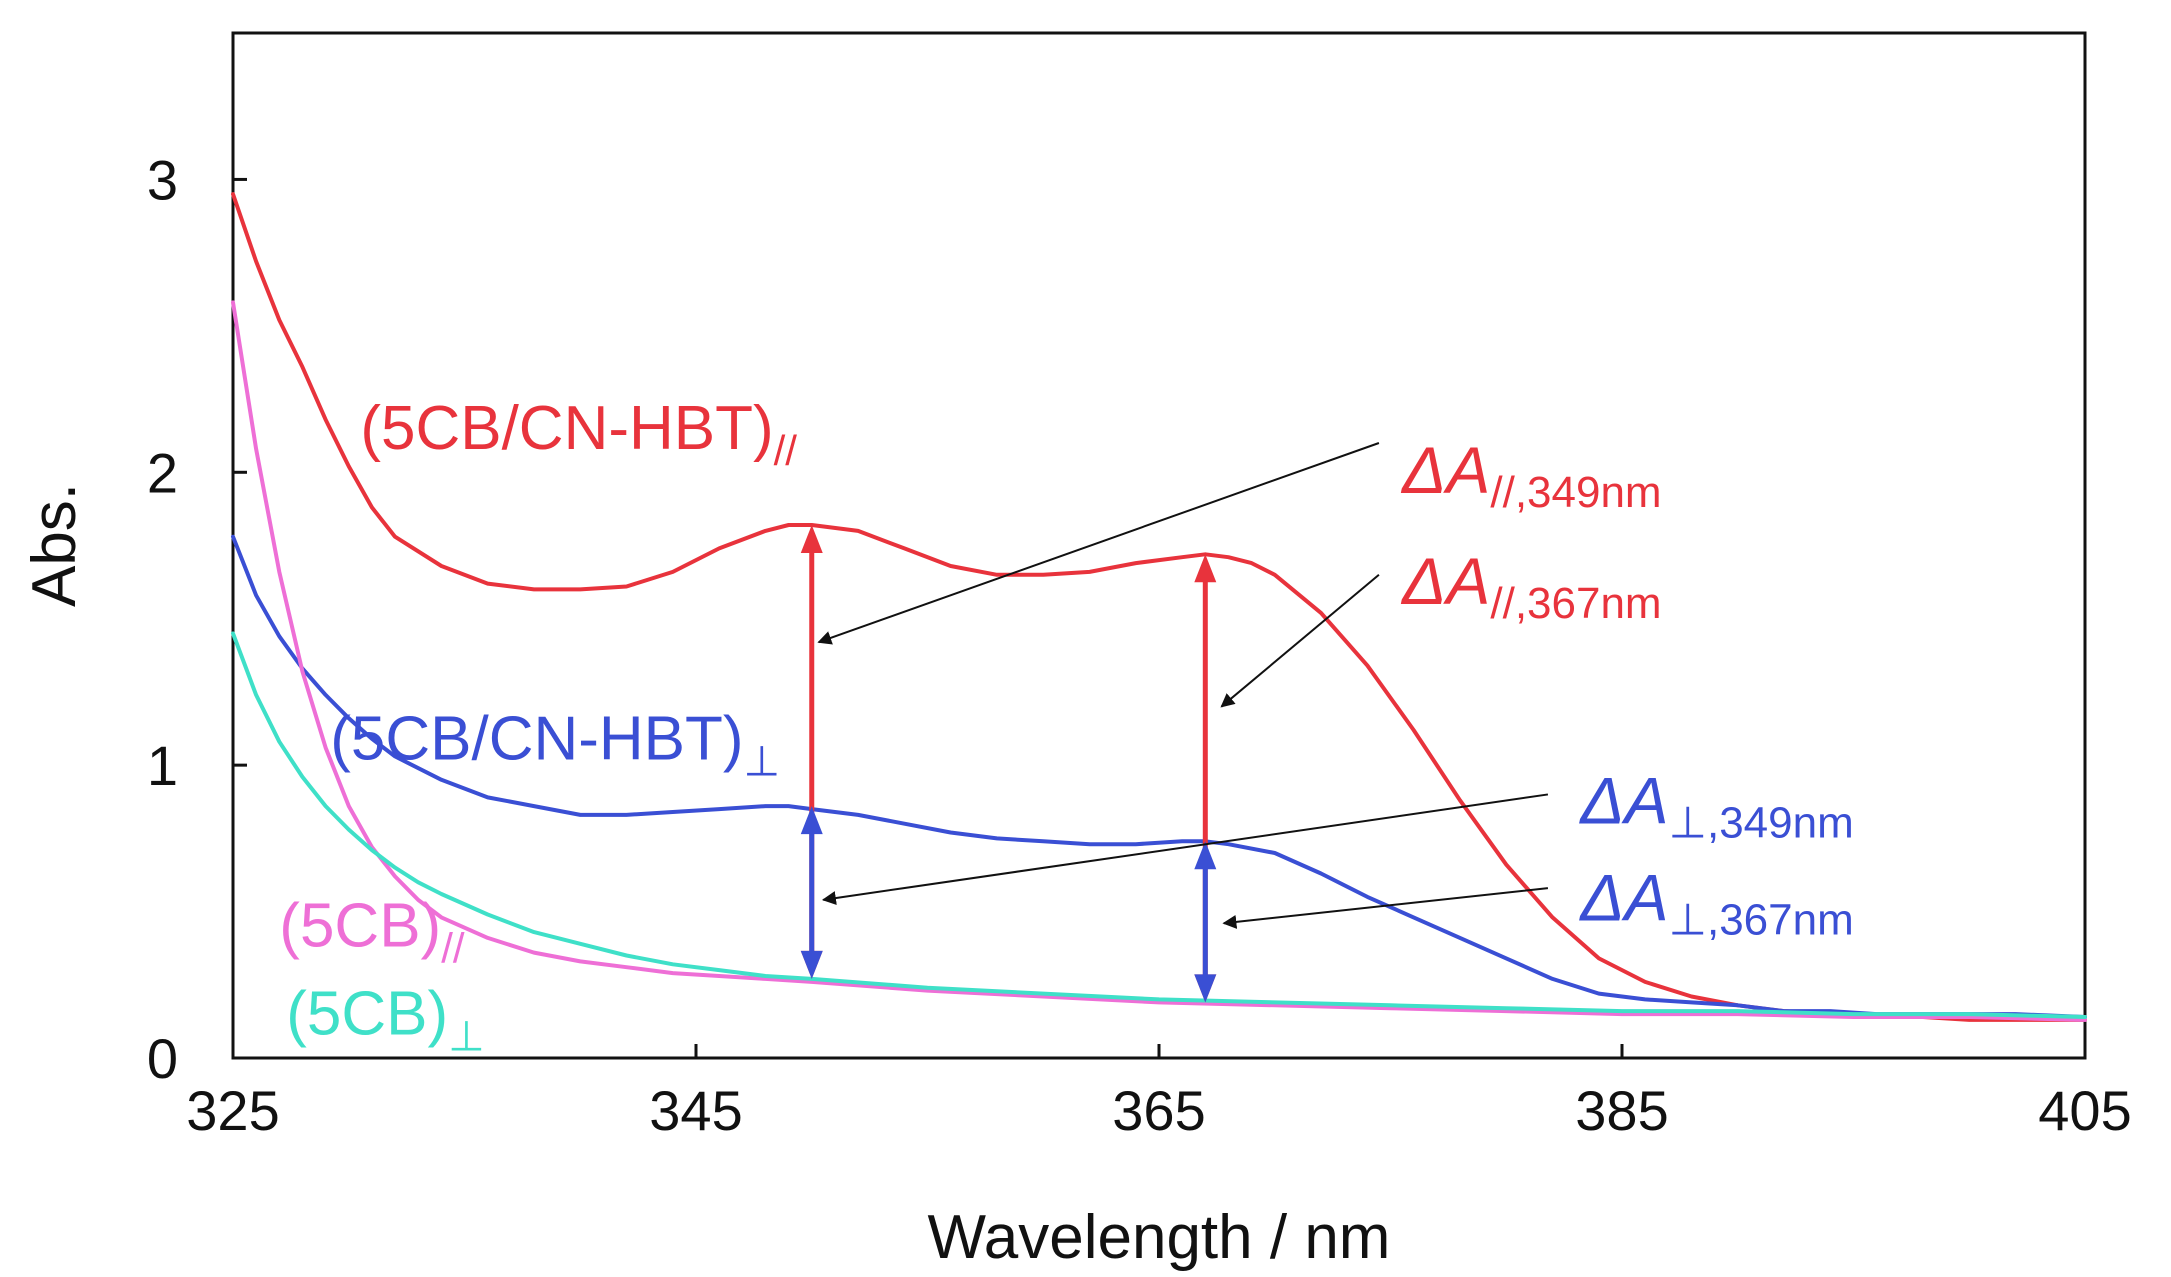 This screenshot has width=2171, height=1277. What do you see at coordinates (1761, 919) in the screenshot?
I see `delta-a-perp-367-label-sub: ⊥,367nm` at bounding box center [1761, 919].